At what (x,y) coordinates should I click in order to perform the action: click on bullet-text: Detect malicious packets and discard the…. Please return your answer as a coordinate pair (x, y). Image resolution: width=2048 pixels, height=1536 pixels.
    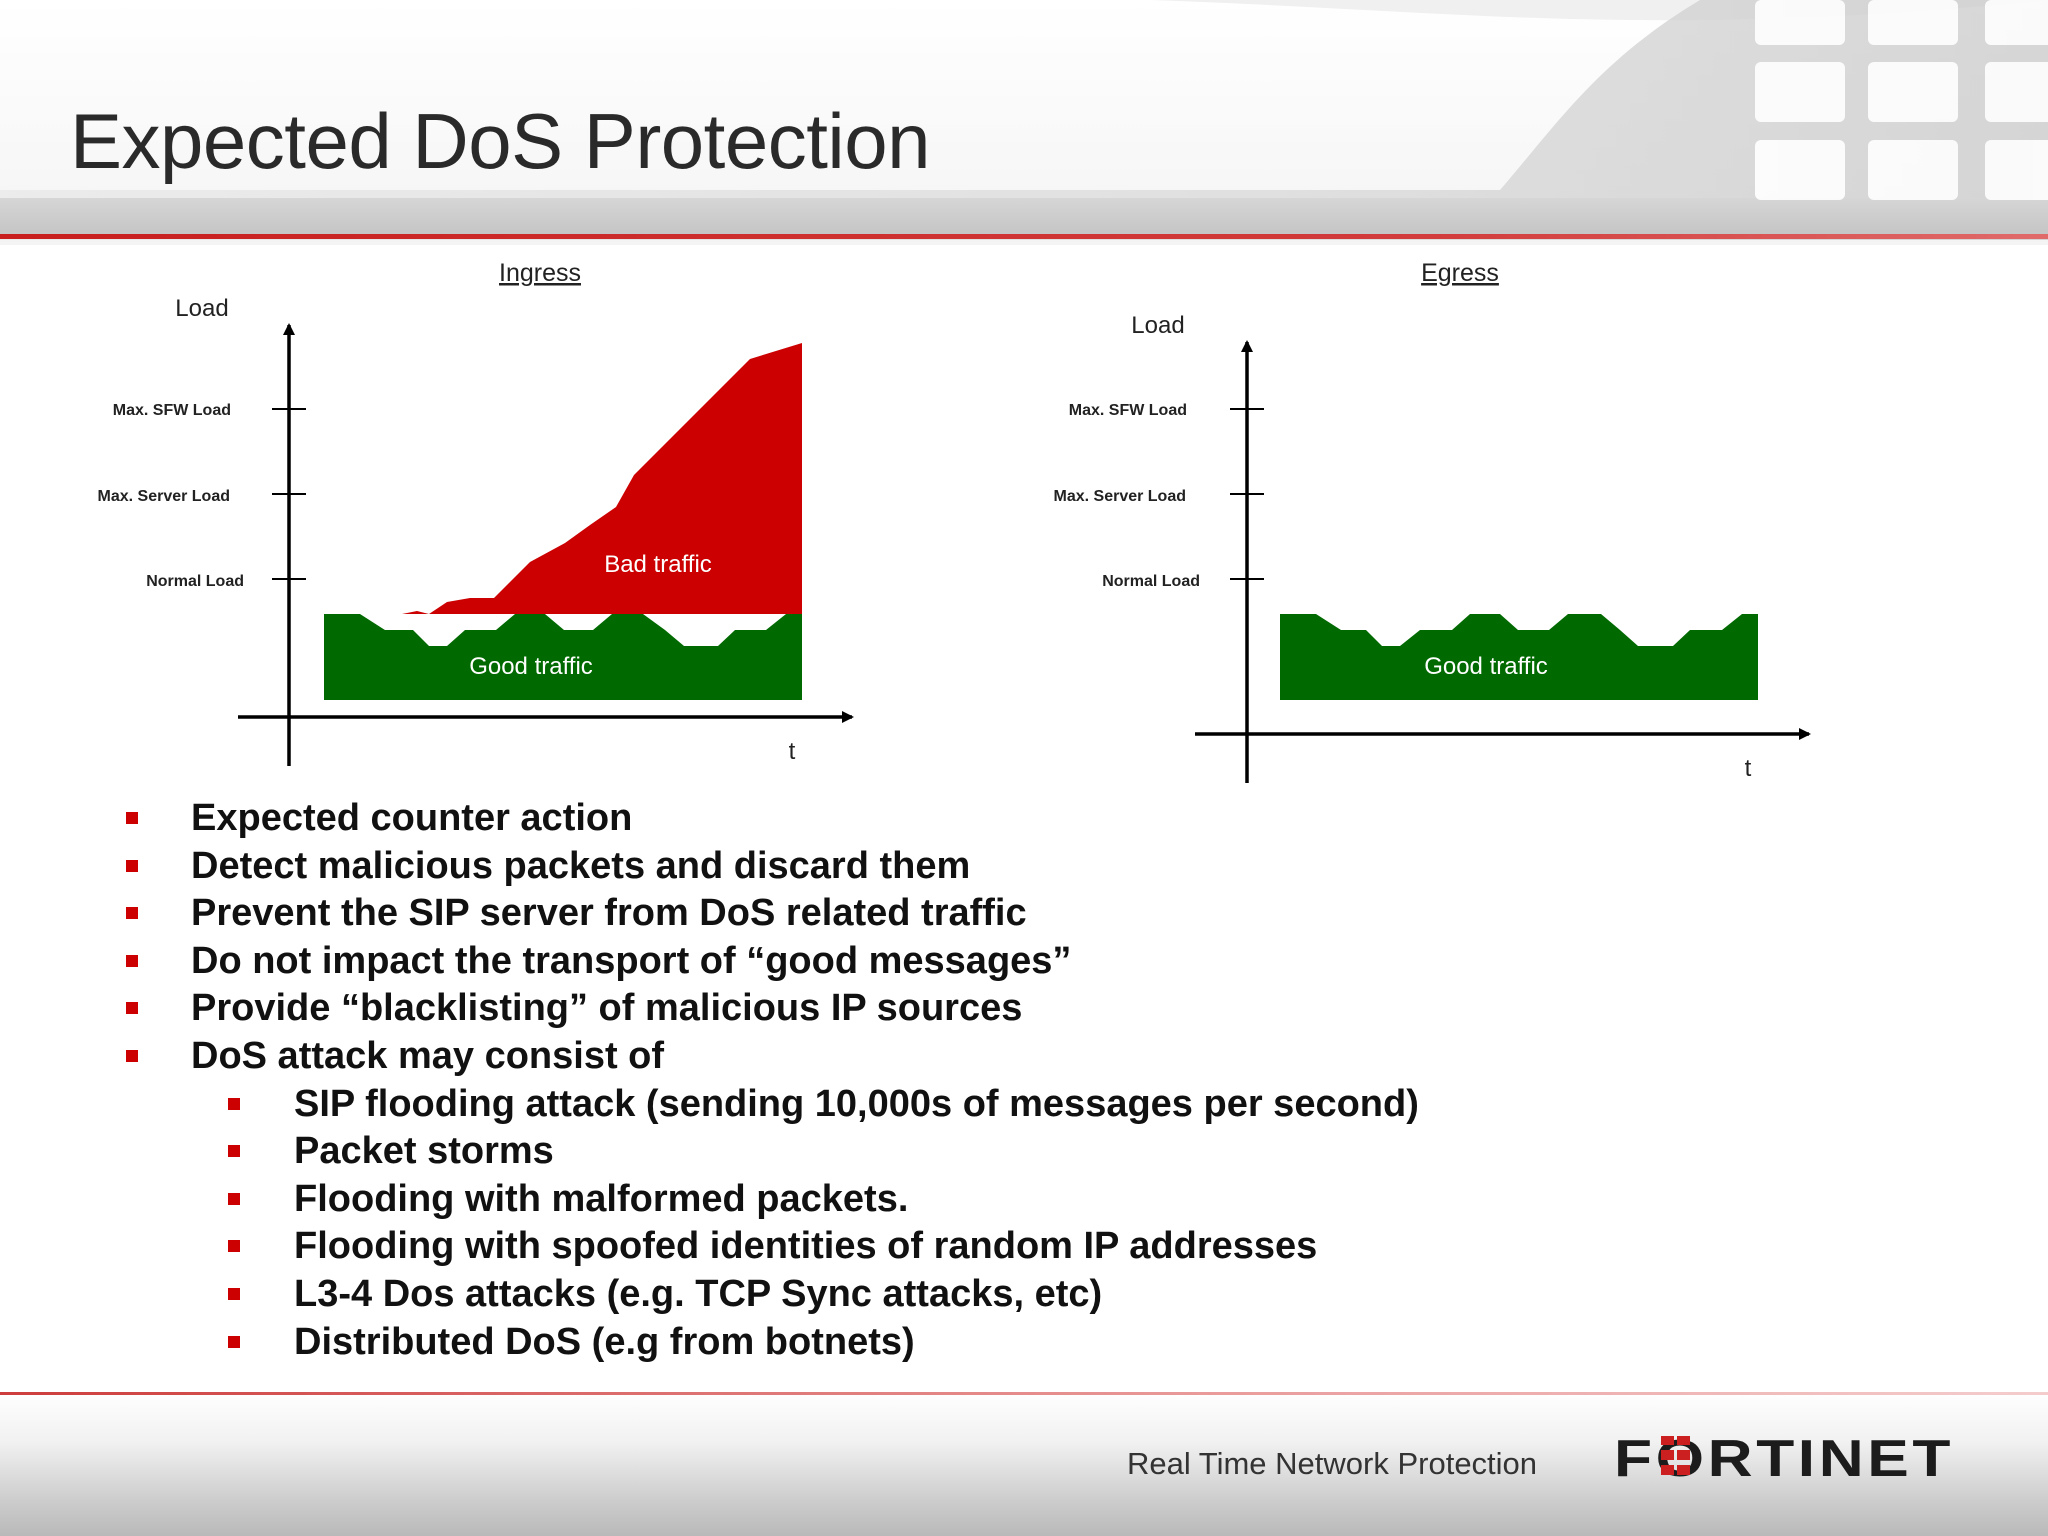
    Looking at the image, I should click on (581, 865).